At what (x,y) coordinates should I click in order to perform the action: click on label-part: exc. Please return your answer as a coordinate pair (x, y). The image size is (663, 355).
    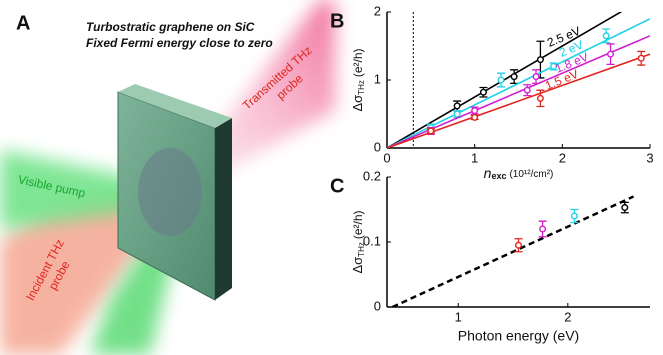
    Looking at the image, I should click on (498, 176).